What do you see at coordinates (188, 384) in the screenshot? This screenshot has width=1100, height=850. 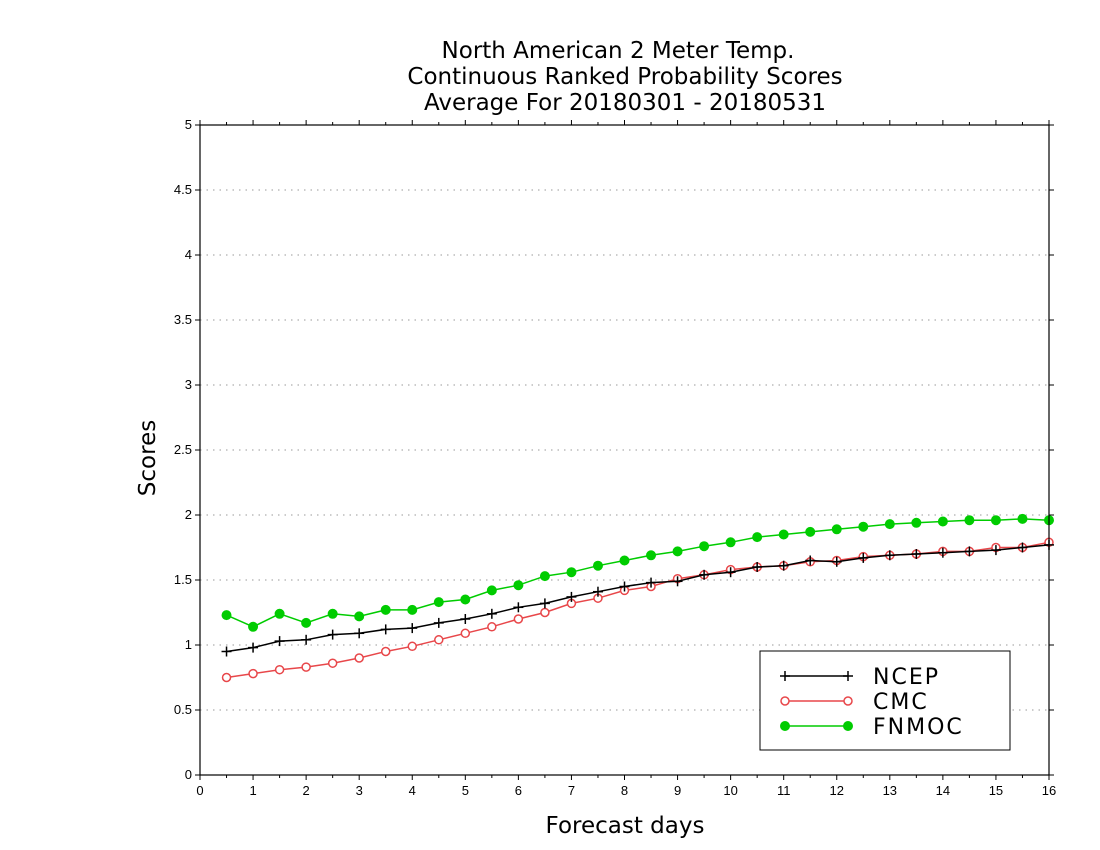 I see `y-tick-label: 3` at bounding box center [188, 384].